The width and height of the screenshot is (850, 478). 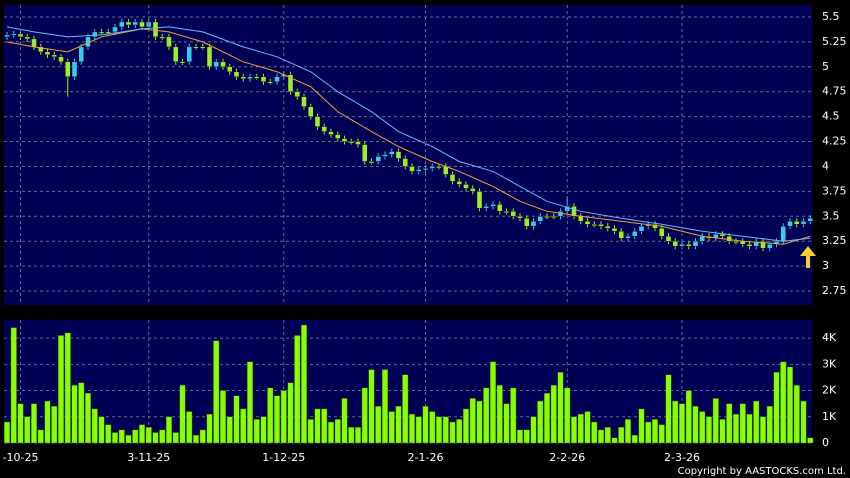 What do you see at coordinates (148, 457) in the screenshot?
I see `x-tick-label: 3-11-25` at bounding box center [148, 457].